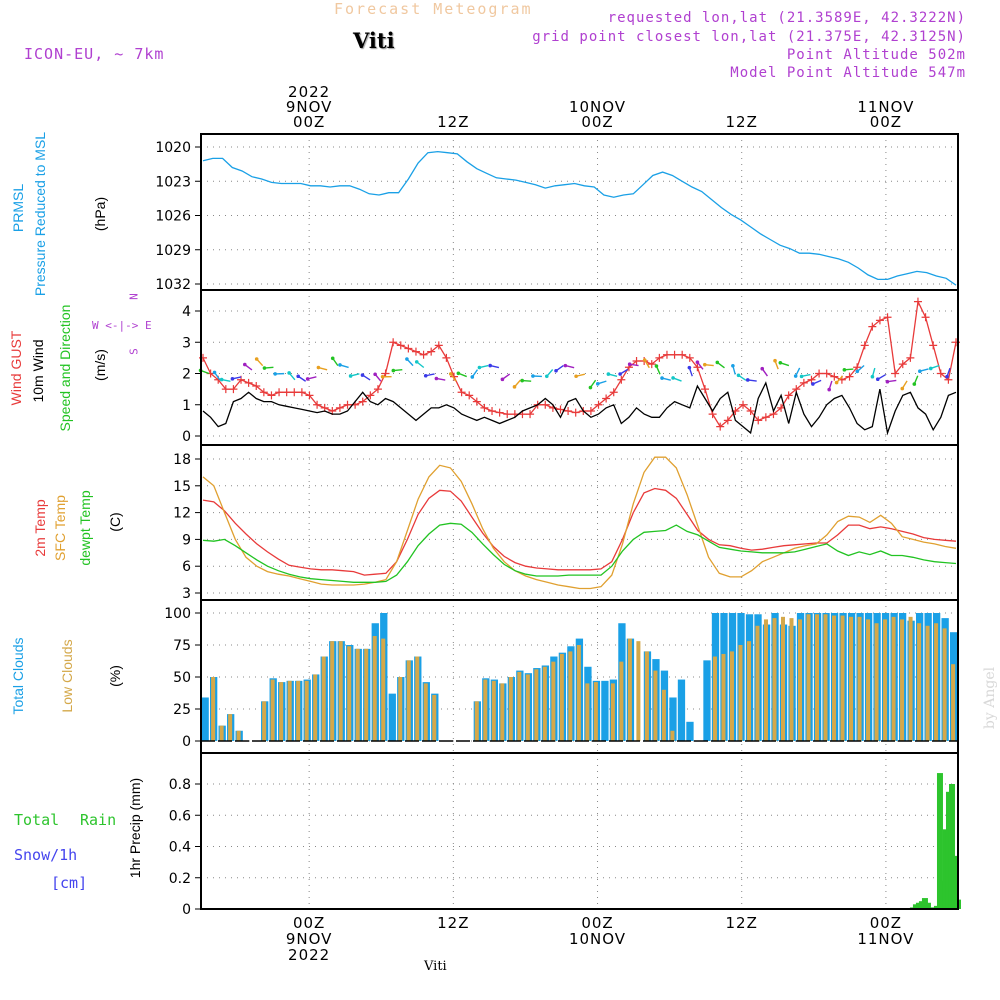  I want to click on bottom-time-label: 9NOV, so click(309, 939).